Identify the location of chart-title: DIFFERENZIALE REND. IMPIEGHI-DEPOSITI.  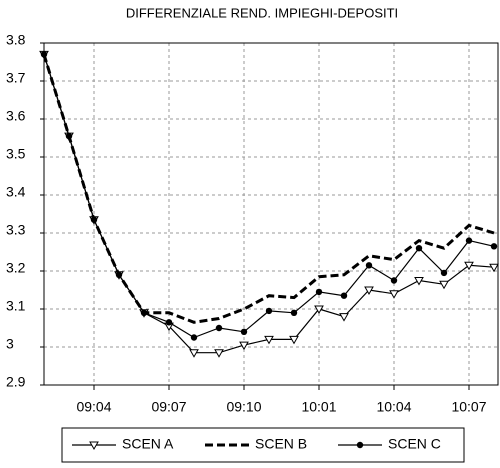
(262, 12).